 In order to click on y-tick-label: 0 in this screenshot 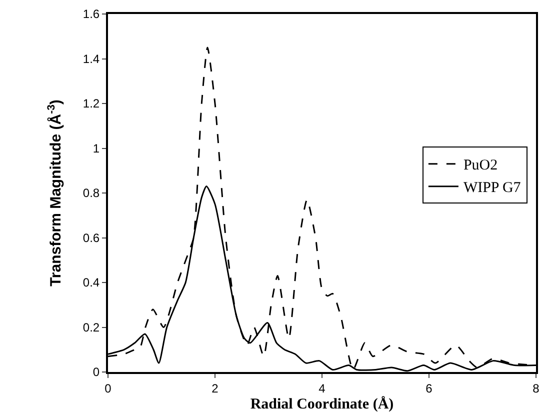, I will do `click(96, 372)`.